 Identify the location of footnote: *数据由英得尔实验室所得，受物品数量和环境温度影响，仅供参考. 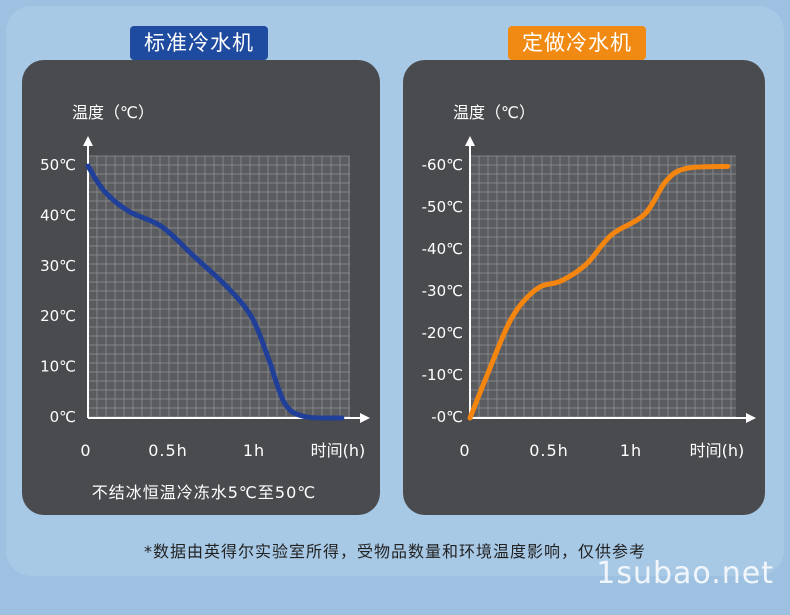
(394, 551).